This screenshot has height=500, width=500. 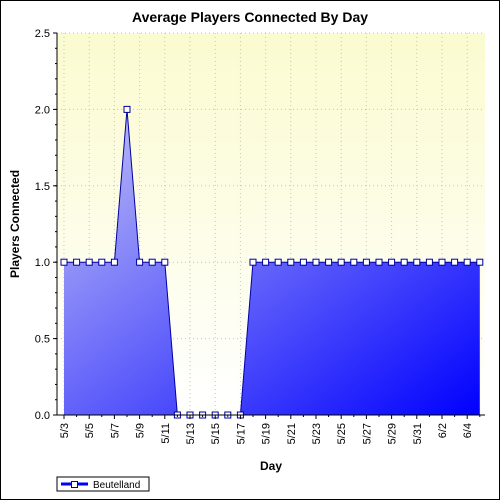 What do you see at coordinates (342, 433) in the screenshot?
I see `x-tick-label: 5/25` at bounding box center [342, 433].